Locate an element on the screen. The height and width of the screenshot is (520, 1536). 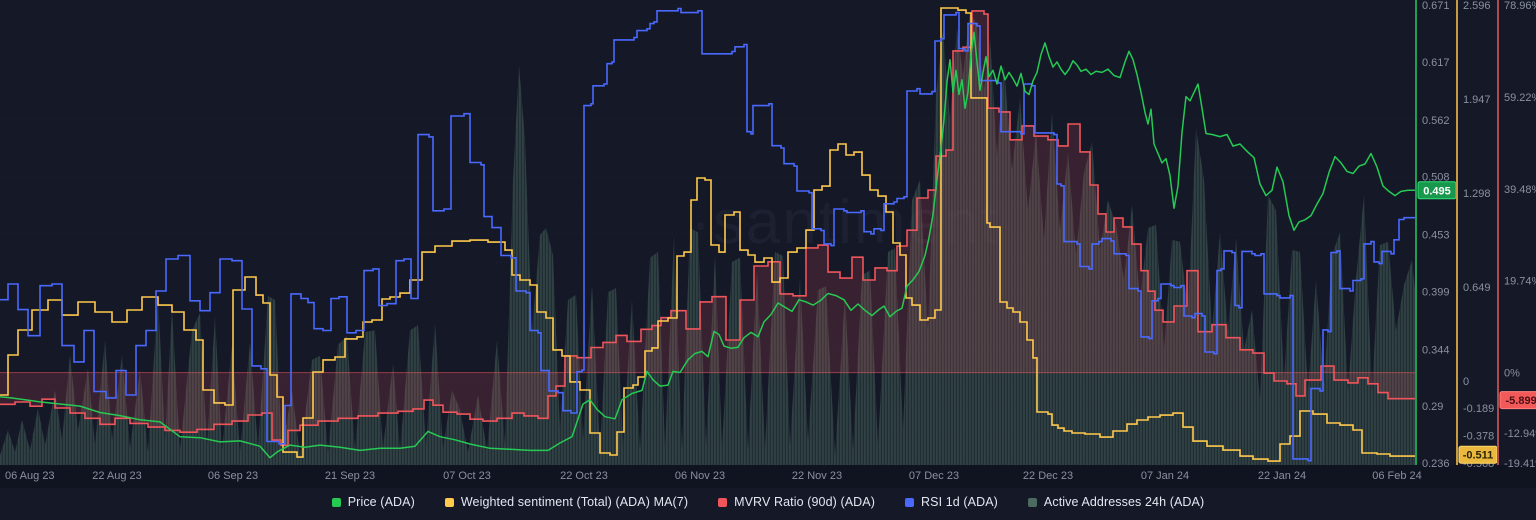
legend-item-rsi: RSI 1d (ADA) is located at coordinates (951, 502).